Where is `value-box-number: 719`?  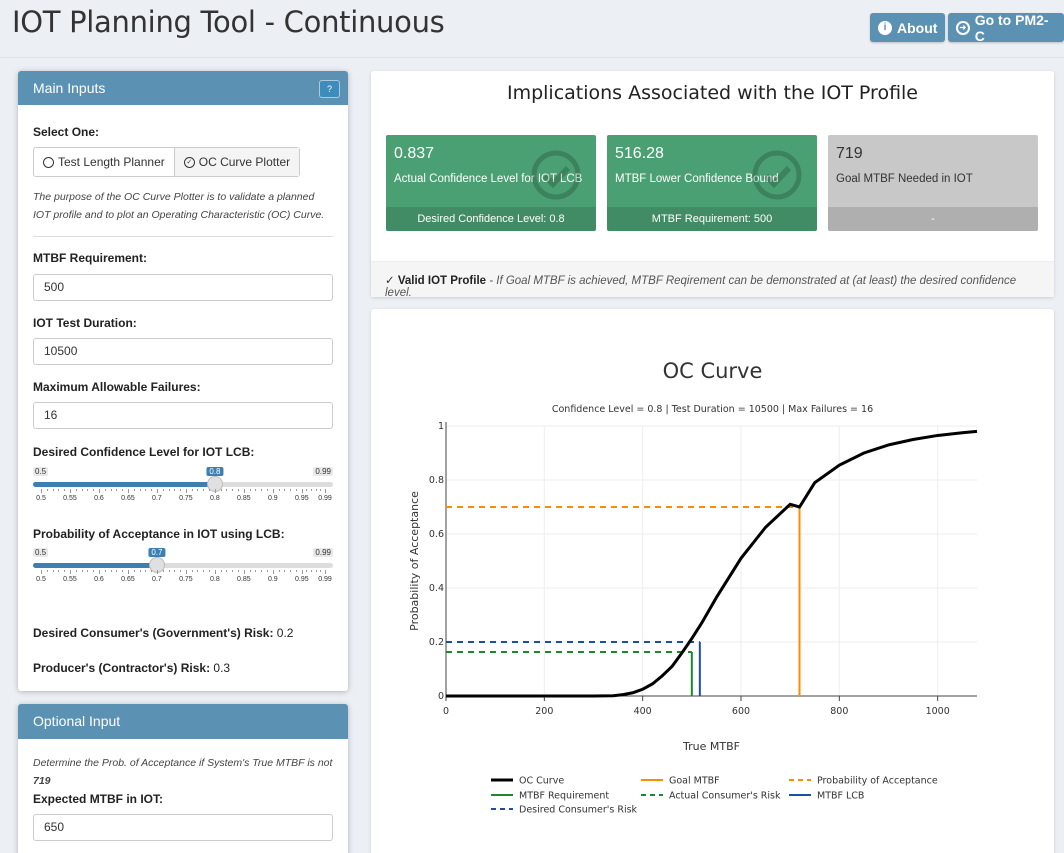
value-box-number: 719 is located at coordinates (849, 153).